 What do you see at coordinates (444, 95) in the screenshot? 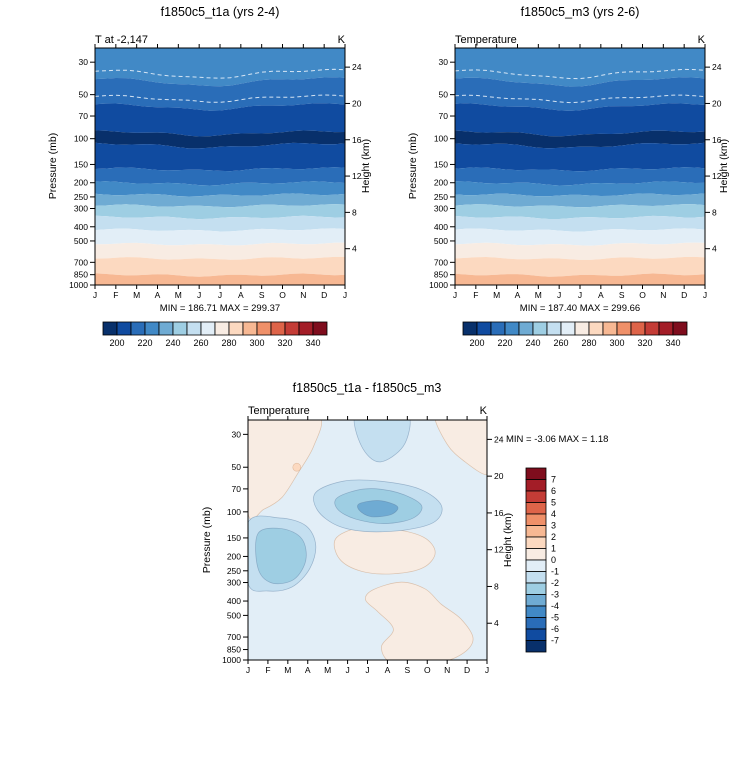
I see `pressure-tick-label: 50` at bounding box center [444, 95].